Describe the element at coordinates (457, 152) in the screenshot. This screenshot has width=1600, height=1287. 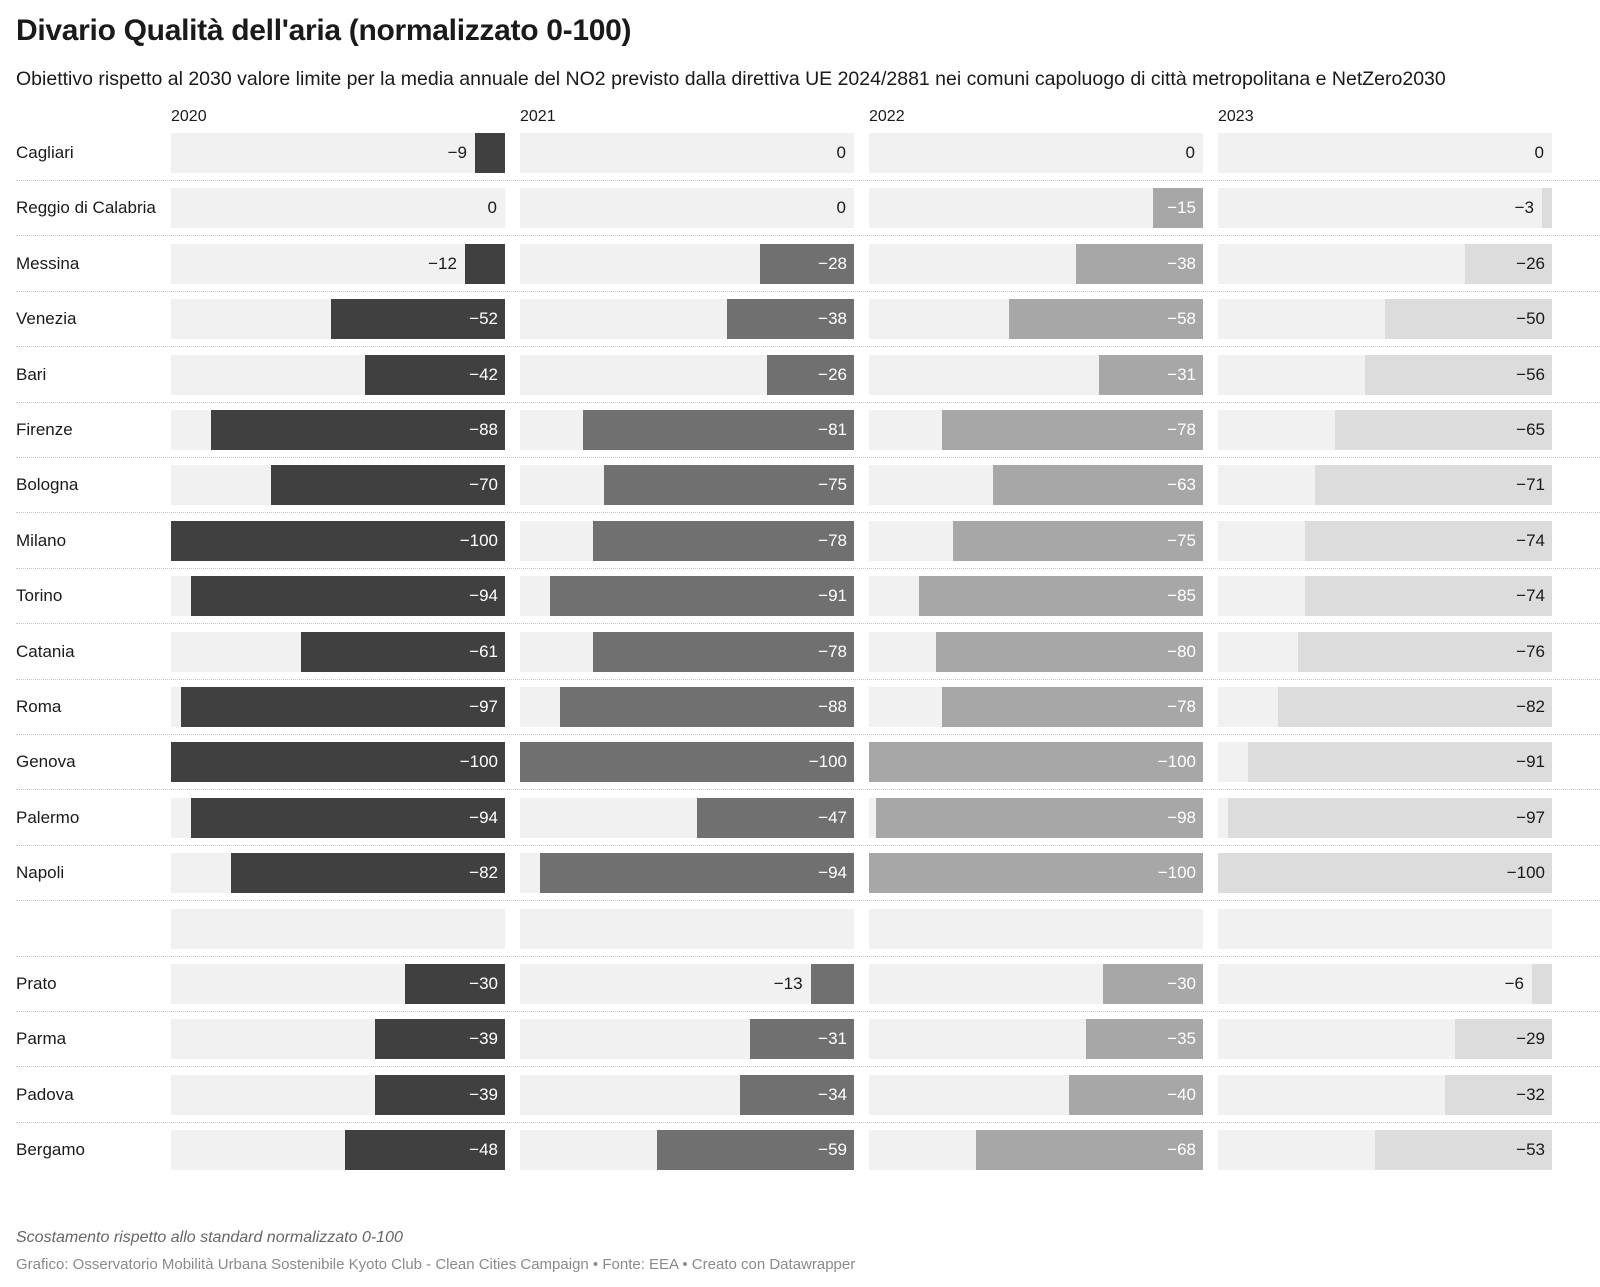
I see `data-label: −9` at that location.